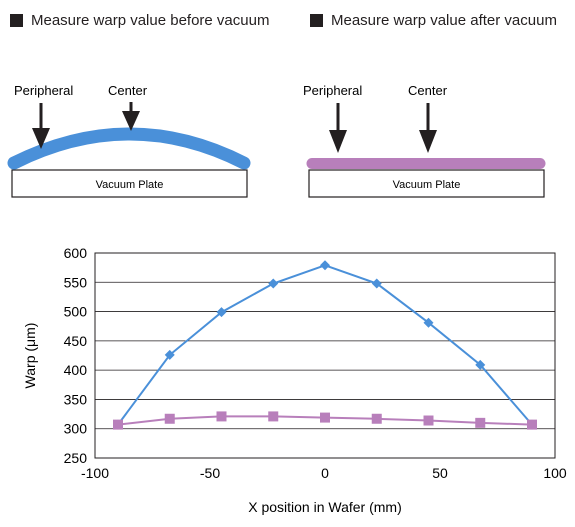  What do you see at coordinates (338, 141) in the screenshot?
I see `after-peripheral-arrow-head` at bounding box center [338, 141].